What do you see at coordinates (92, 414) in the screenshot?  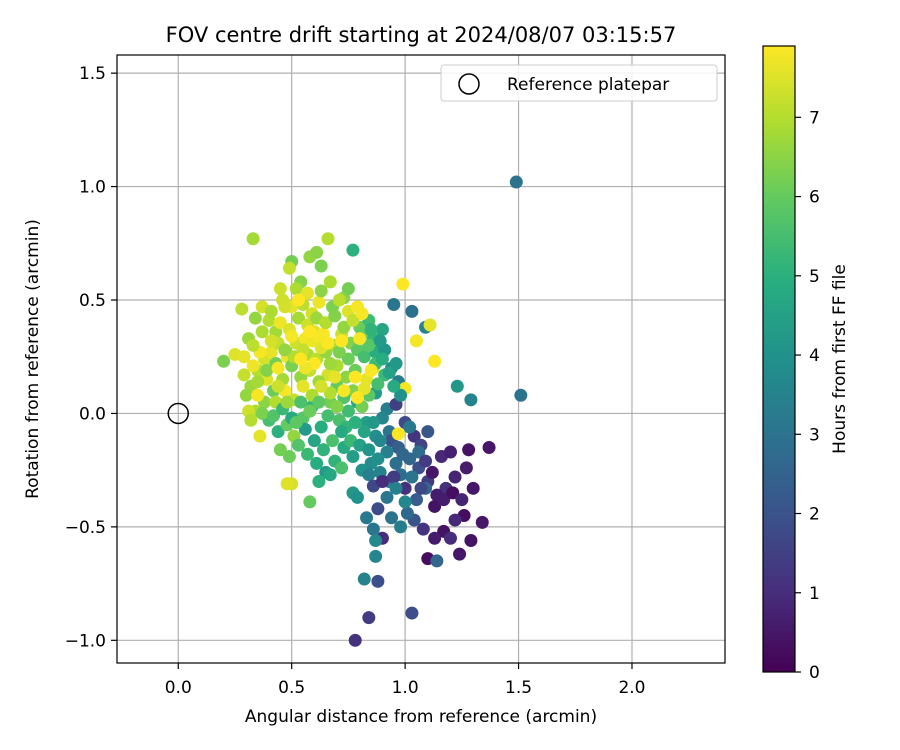 I see `y-tick-label: 0.0` at bounding box center [92, 414].